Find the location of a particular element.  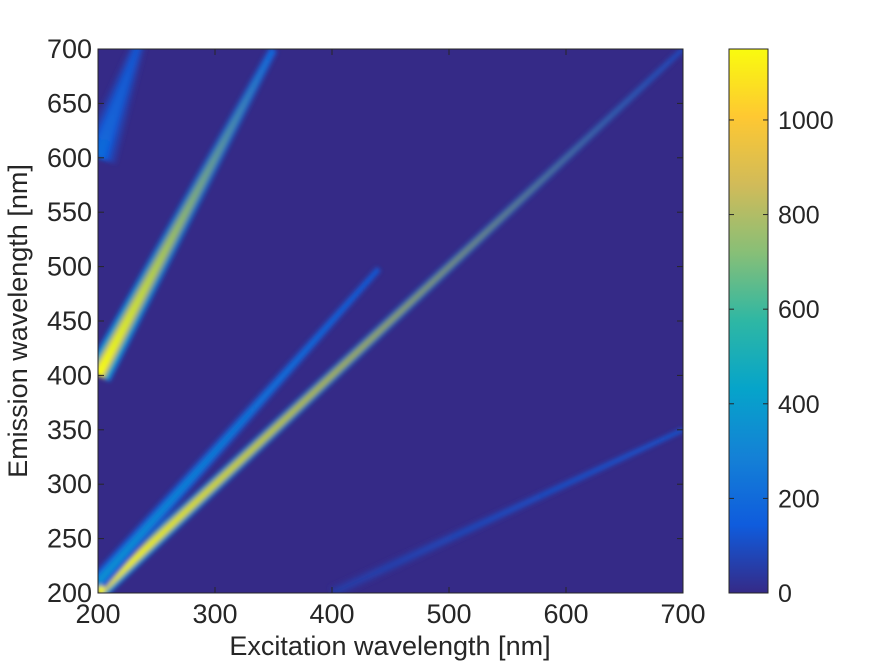

colorbar is located at coordinates (748, 321).